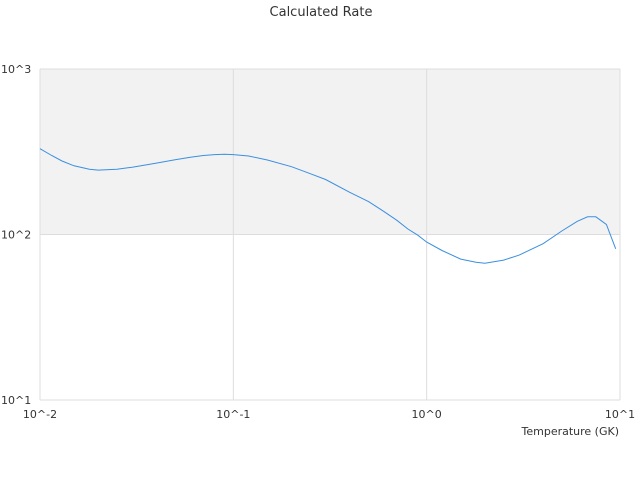 This screenshot has height=480, width=640. Describe the element at coordinates (329, 414) in the screenshot. I see `x-axis: 10^-2 10^-1 10^0 10^1` at that location.